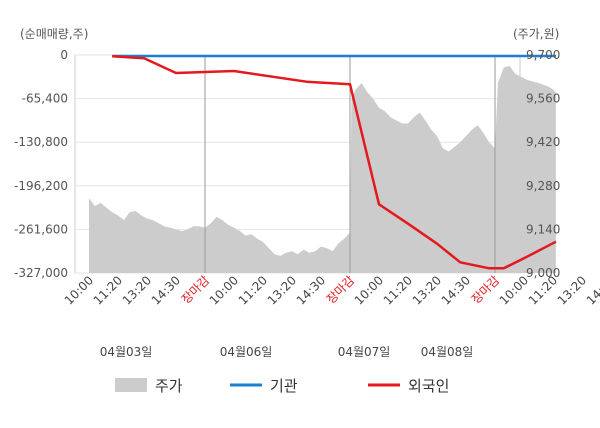 The image size is (600, 428). What do you see at coordinates (246, 352) in the screenshot?
I see `date-label: 04월06일` at bounding box center [246, 352].